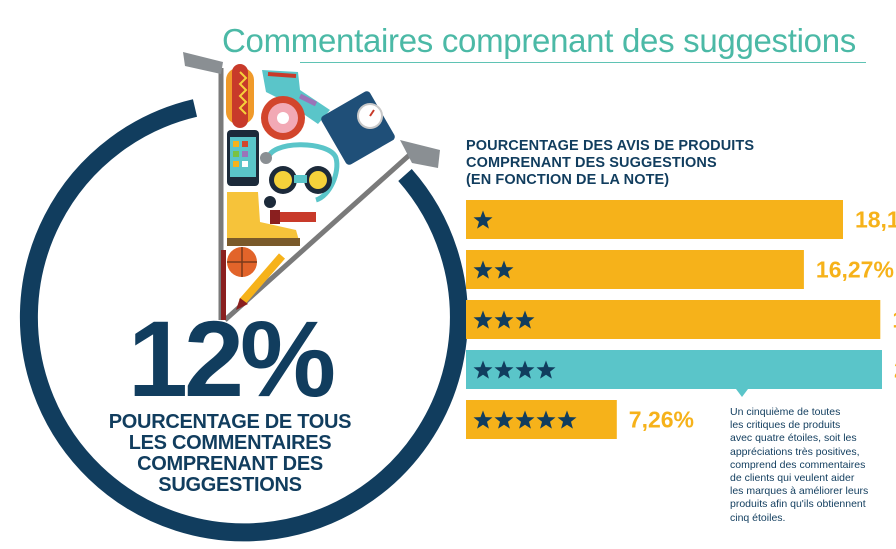 This screenshot has height=549, width=896. Describe the element at coordinates (420, 154) in the screenshot. I see `golf-club-head-icon` at that location.